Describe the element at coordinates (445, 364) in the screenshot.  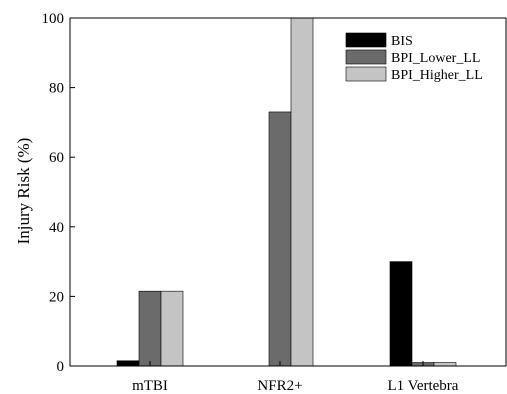
I see `bar-bpi-higher-ll-l1-vertebra` at that location.